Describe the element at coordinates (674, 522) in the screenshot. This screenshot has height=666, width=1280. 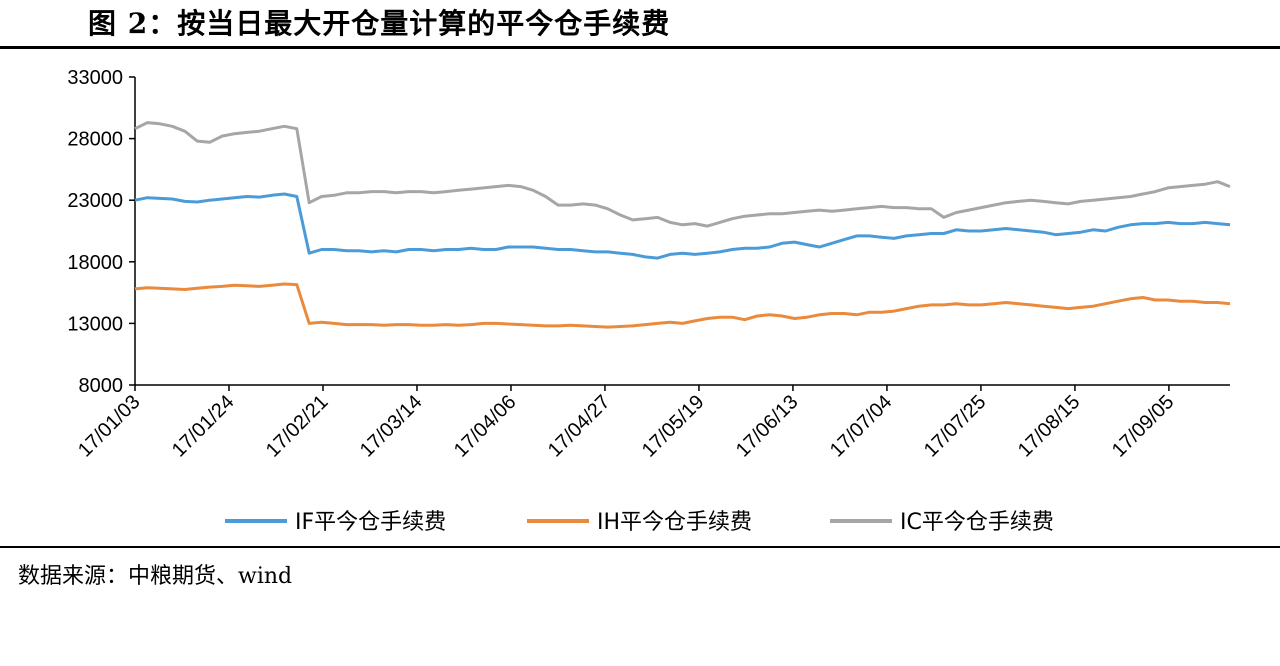
I see `legend-label-ih: IH平今仓手续费` at that location.